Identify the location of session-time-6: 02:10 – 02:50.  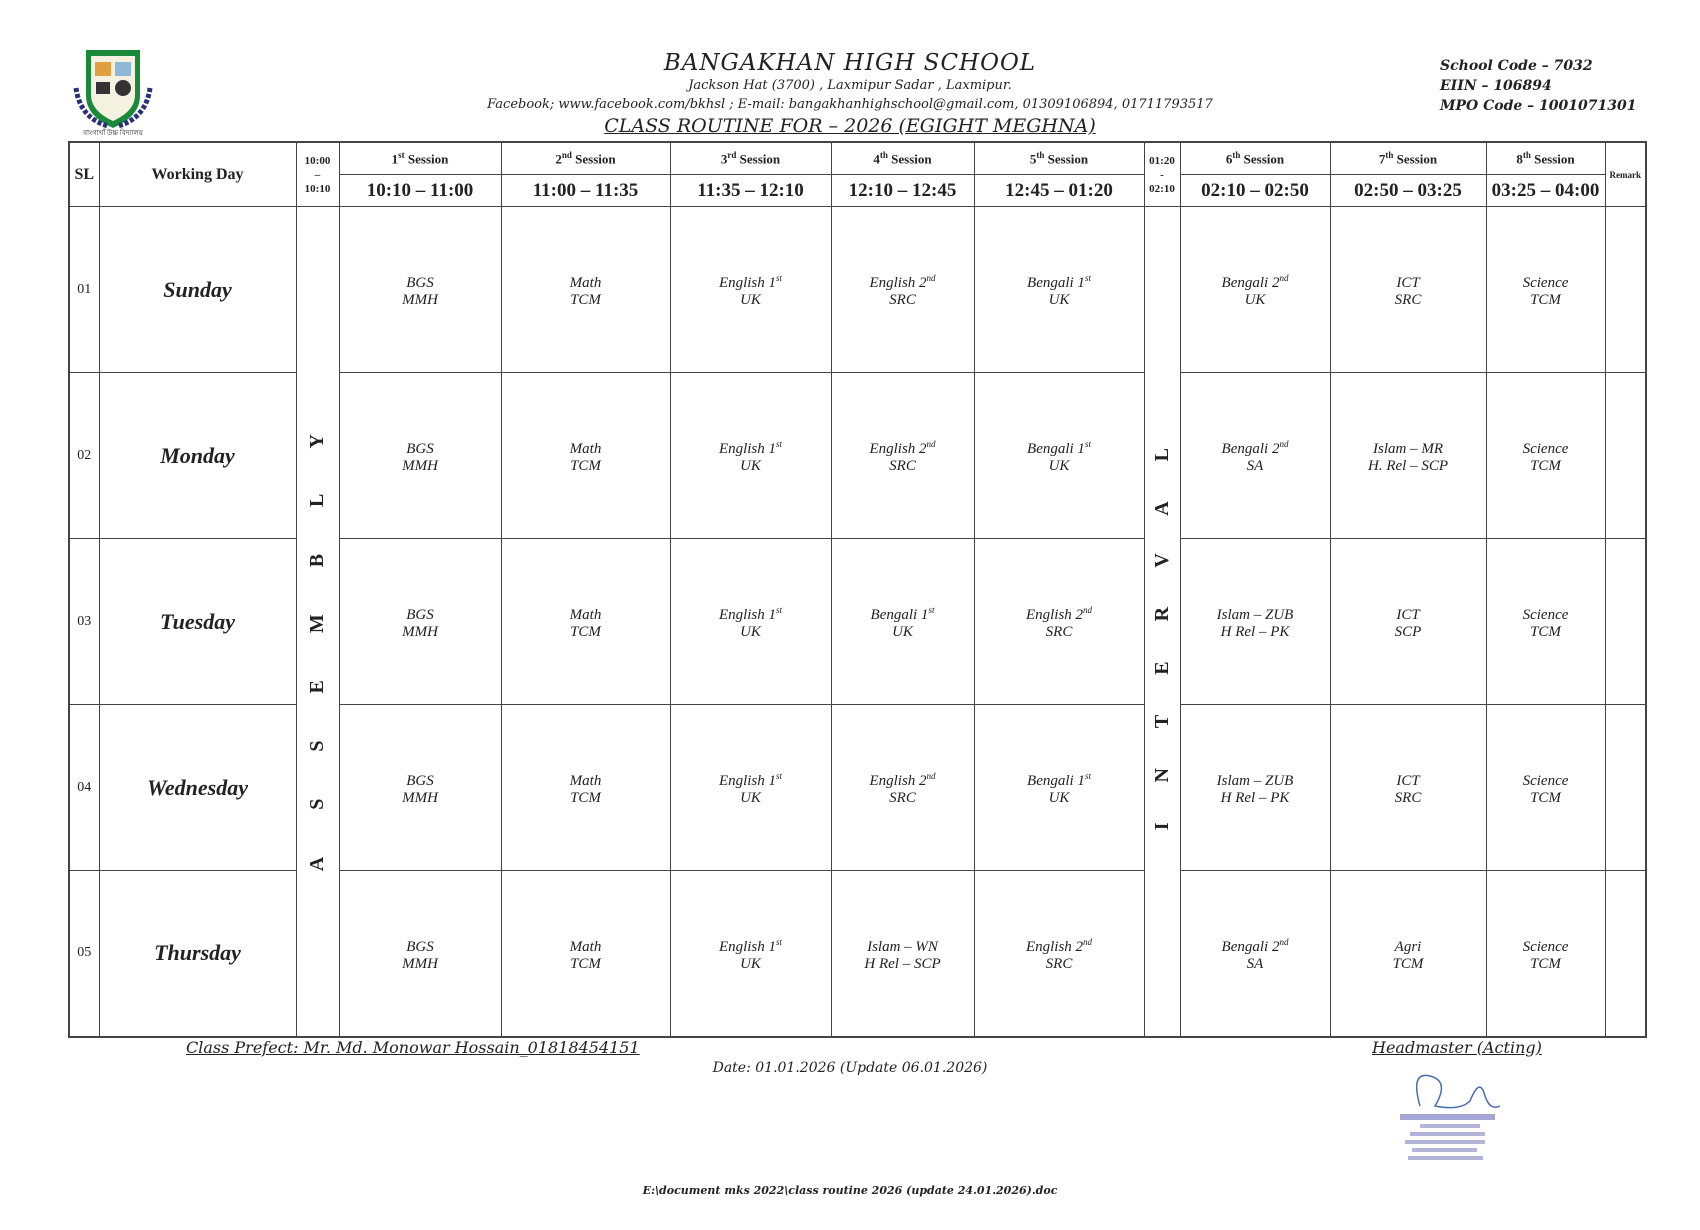
(1255, 190).